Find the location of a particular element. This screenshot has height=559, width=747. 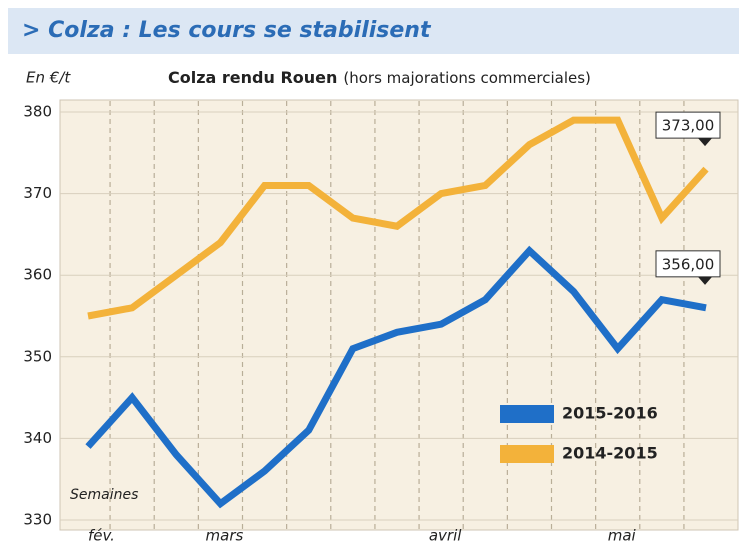

header-band is located at coordinates (373, 31).